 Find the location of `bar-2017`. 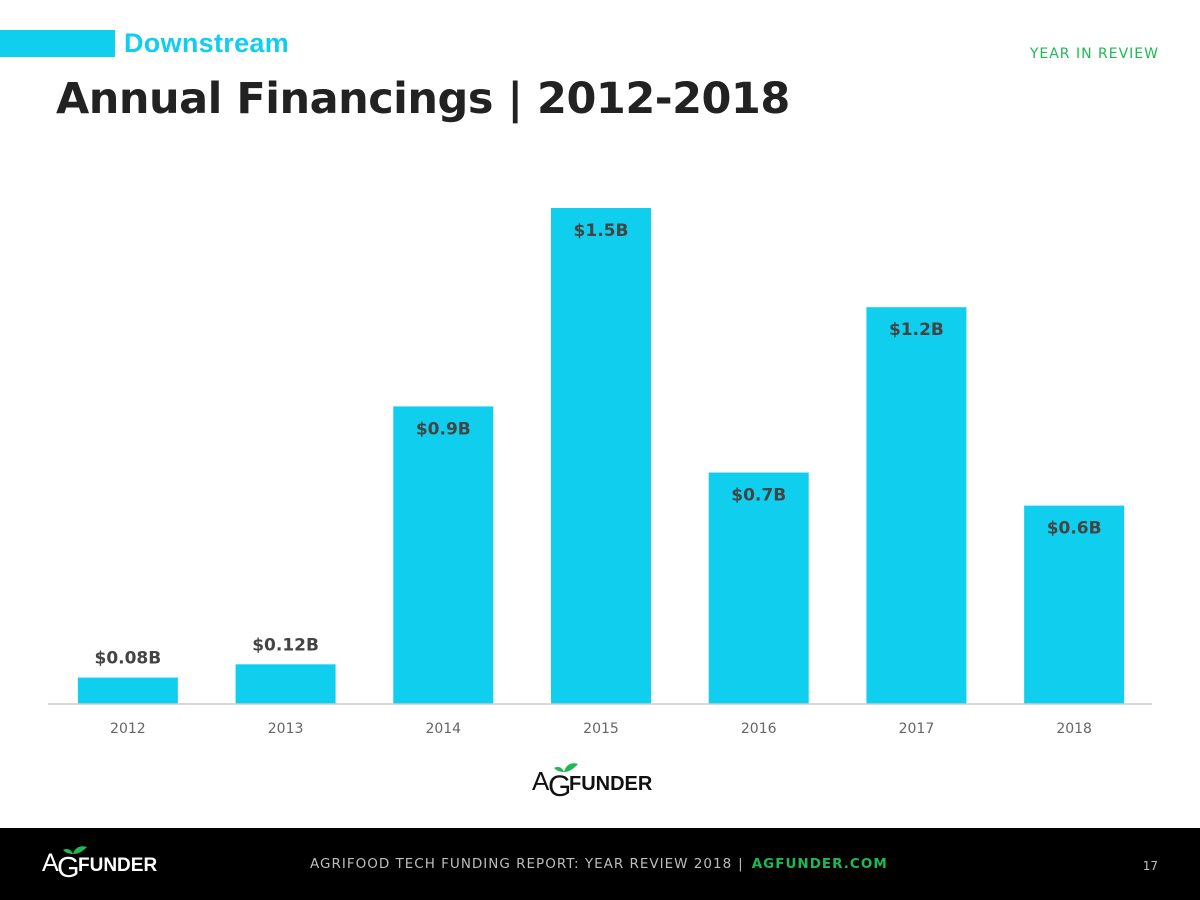

bar-2017 is located at coordinates (916, 505).